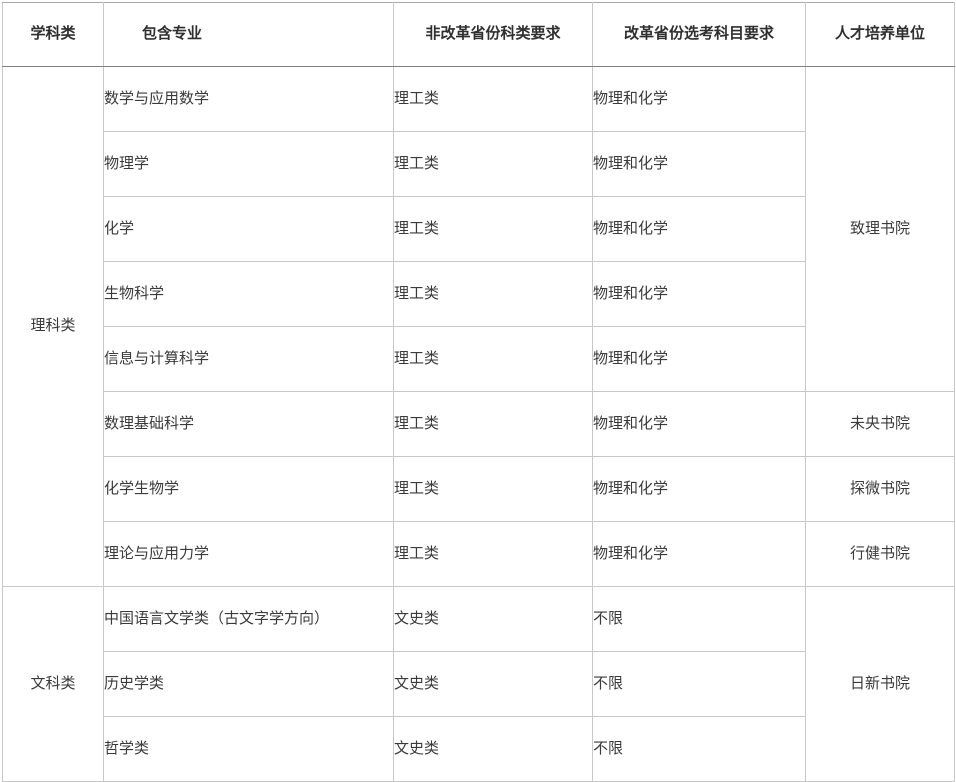 Image resolution: width=956 pixels, height=782 pixels. I want to click on table-row: 信息与计算科学 理工类 物理和化学, so click(479, 359).